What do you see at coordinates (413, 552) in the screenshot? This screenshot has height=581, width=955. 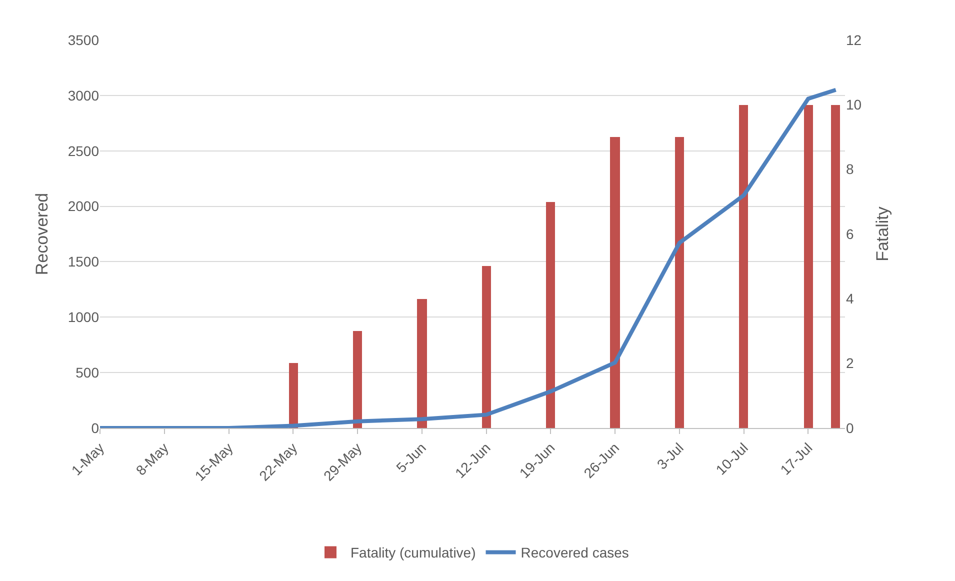 I see `legend-label: Fatality (cumulative)` at bounding box center [413, 552].